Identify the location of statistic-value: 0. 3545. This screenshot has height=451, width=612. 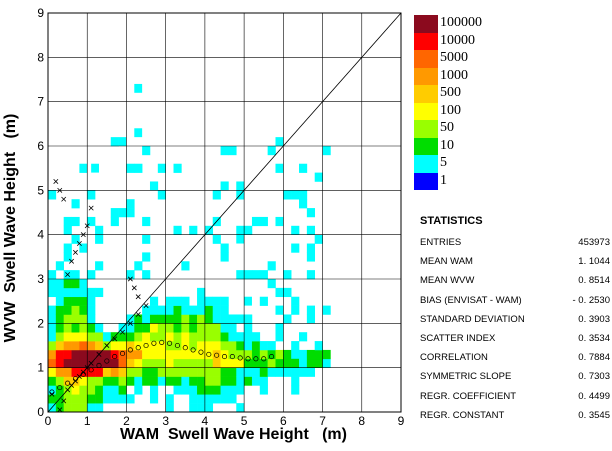
(594, 415).